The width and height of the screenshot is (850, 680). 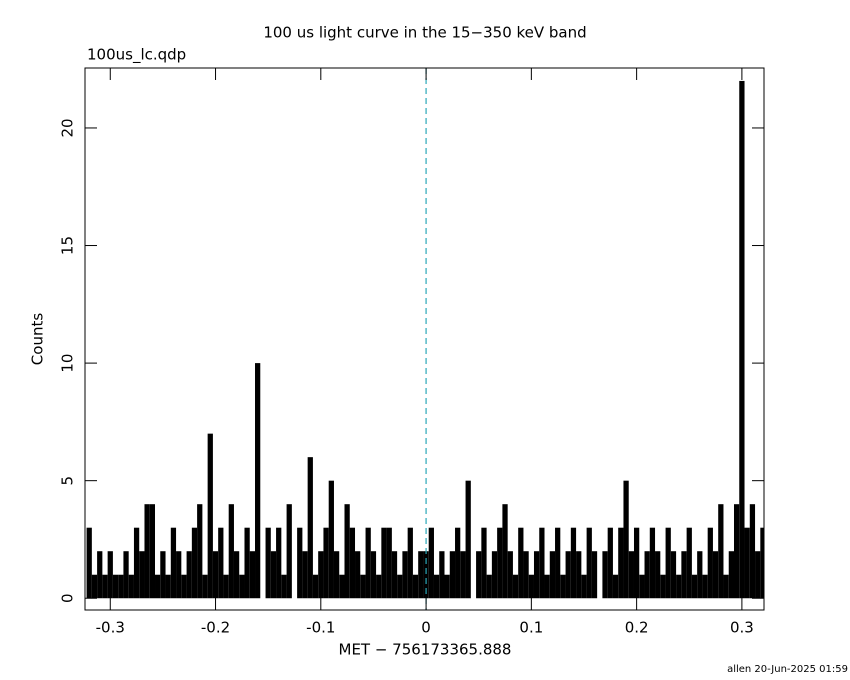 I want to click on x-tick-label: 0.2, so click(x=637, y=628).